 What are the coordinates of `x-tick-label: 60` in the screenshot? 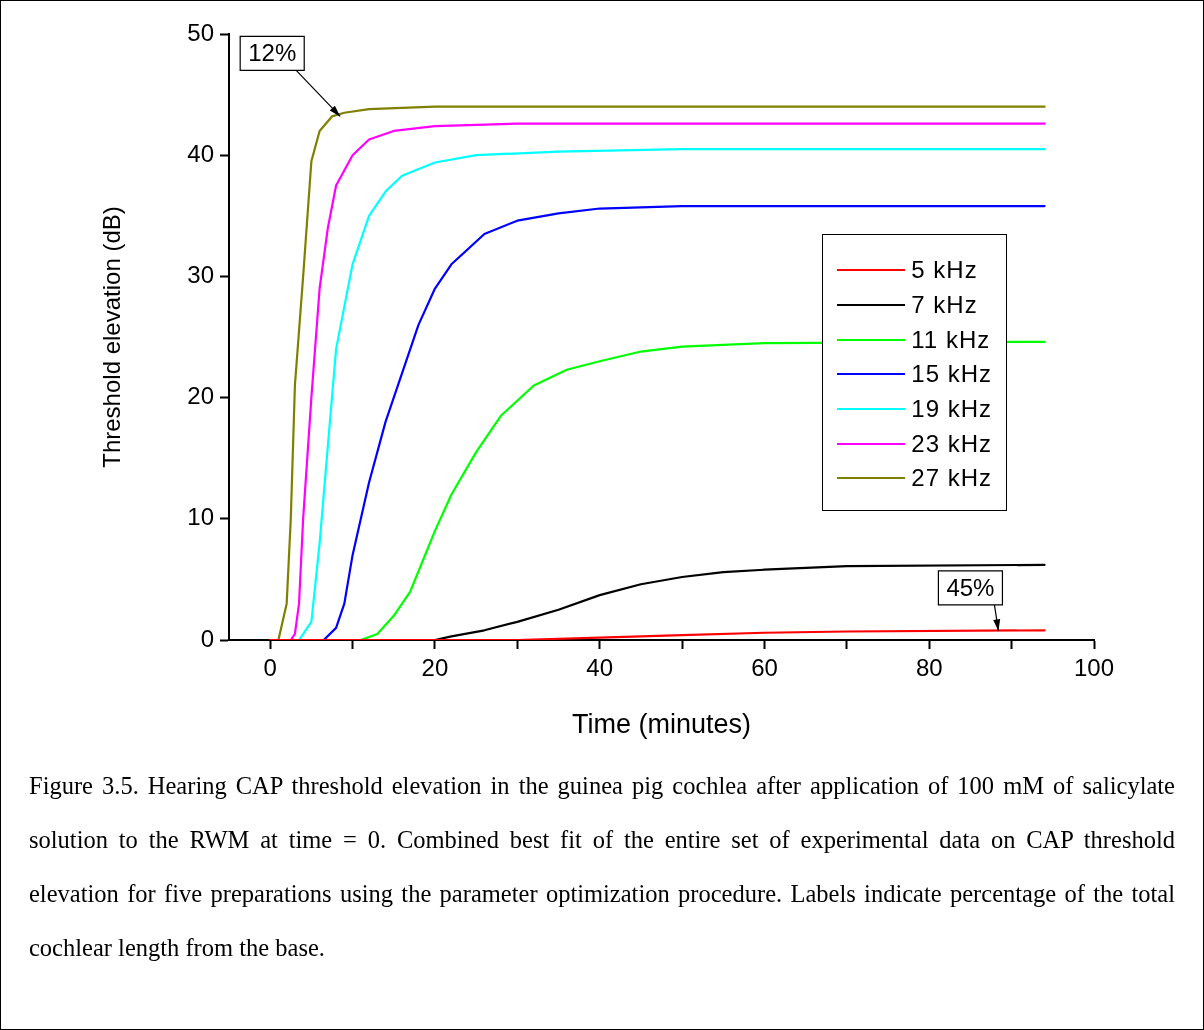 It's located at (764, 668).